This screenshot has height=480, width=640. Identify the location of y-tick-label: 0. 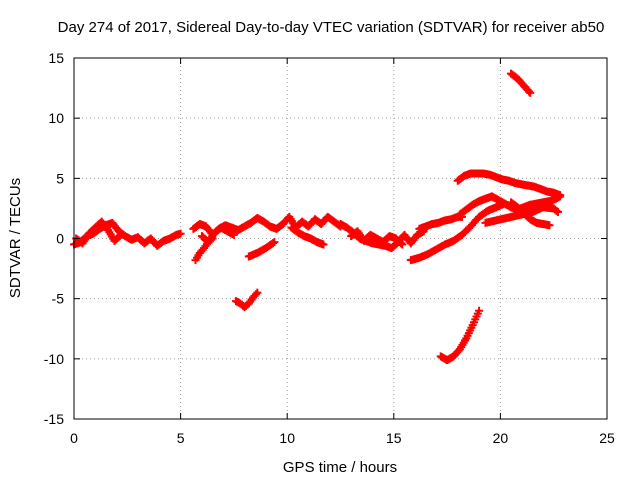
(60, 239).